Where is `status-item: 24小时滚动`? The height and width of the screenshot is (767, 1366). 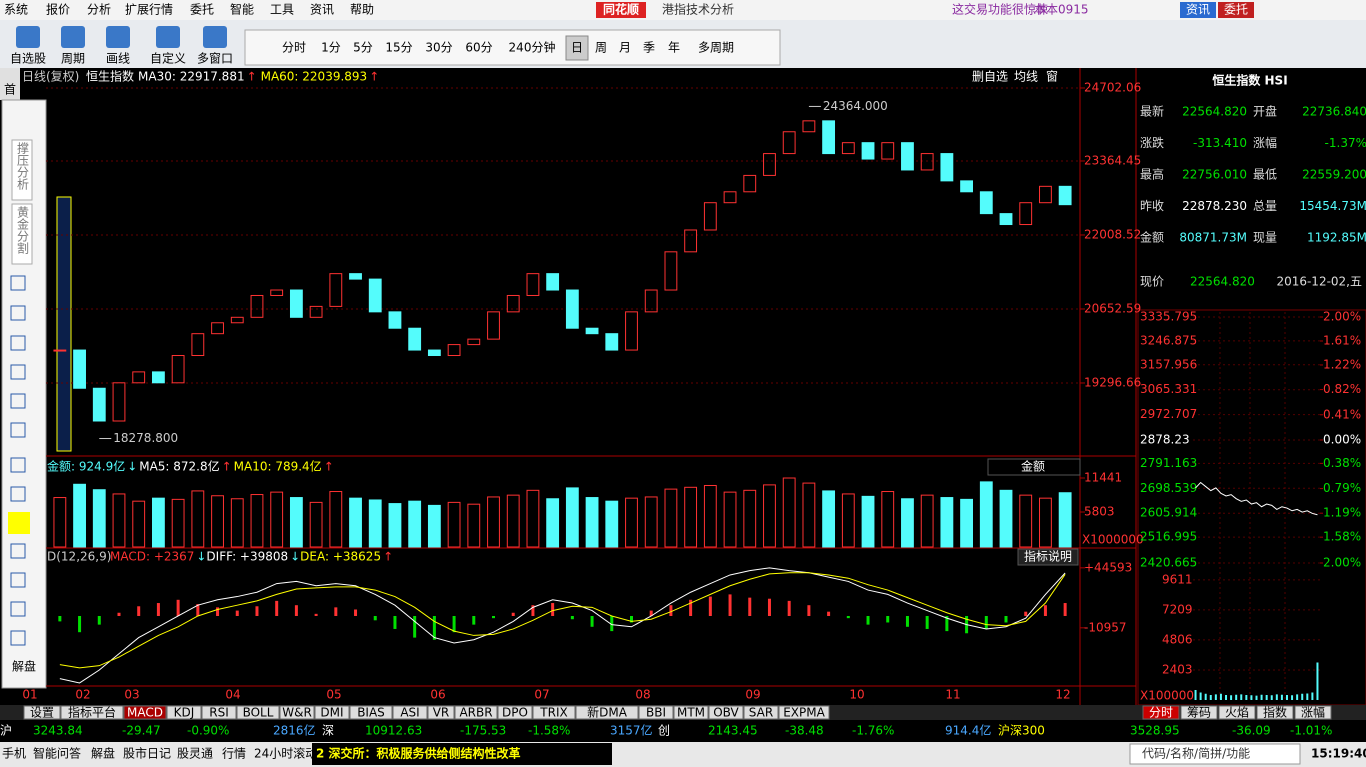 status-item: 24小时滚动 is located at coordinates (285, 753).